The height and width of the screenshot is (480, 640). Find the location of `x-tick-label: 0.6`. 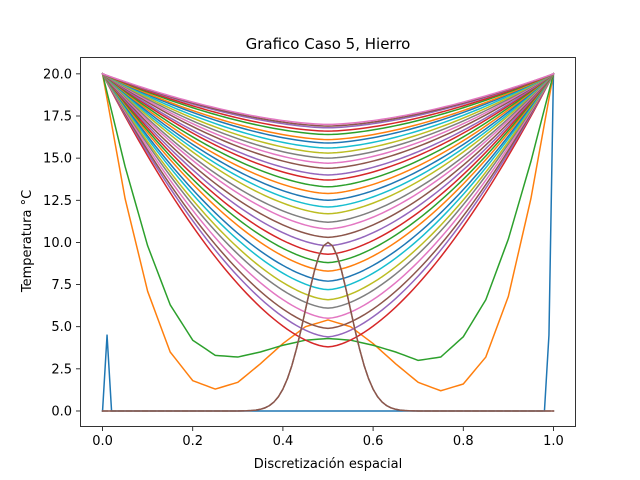

x-tick-label: 0.6 is located at coordinates (373, 441).